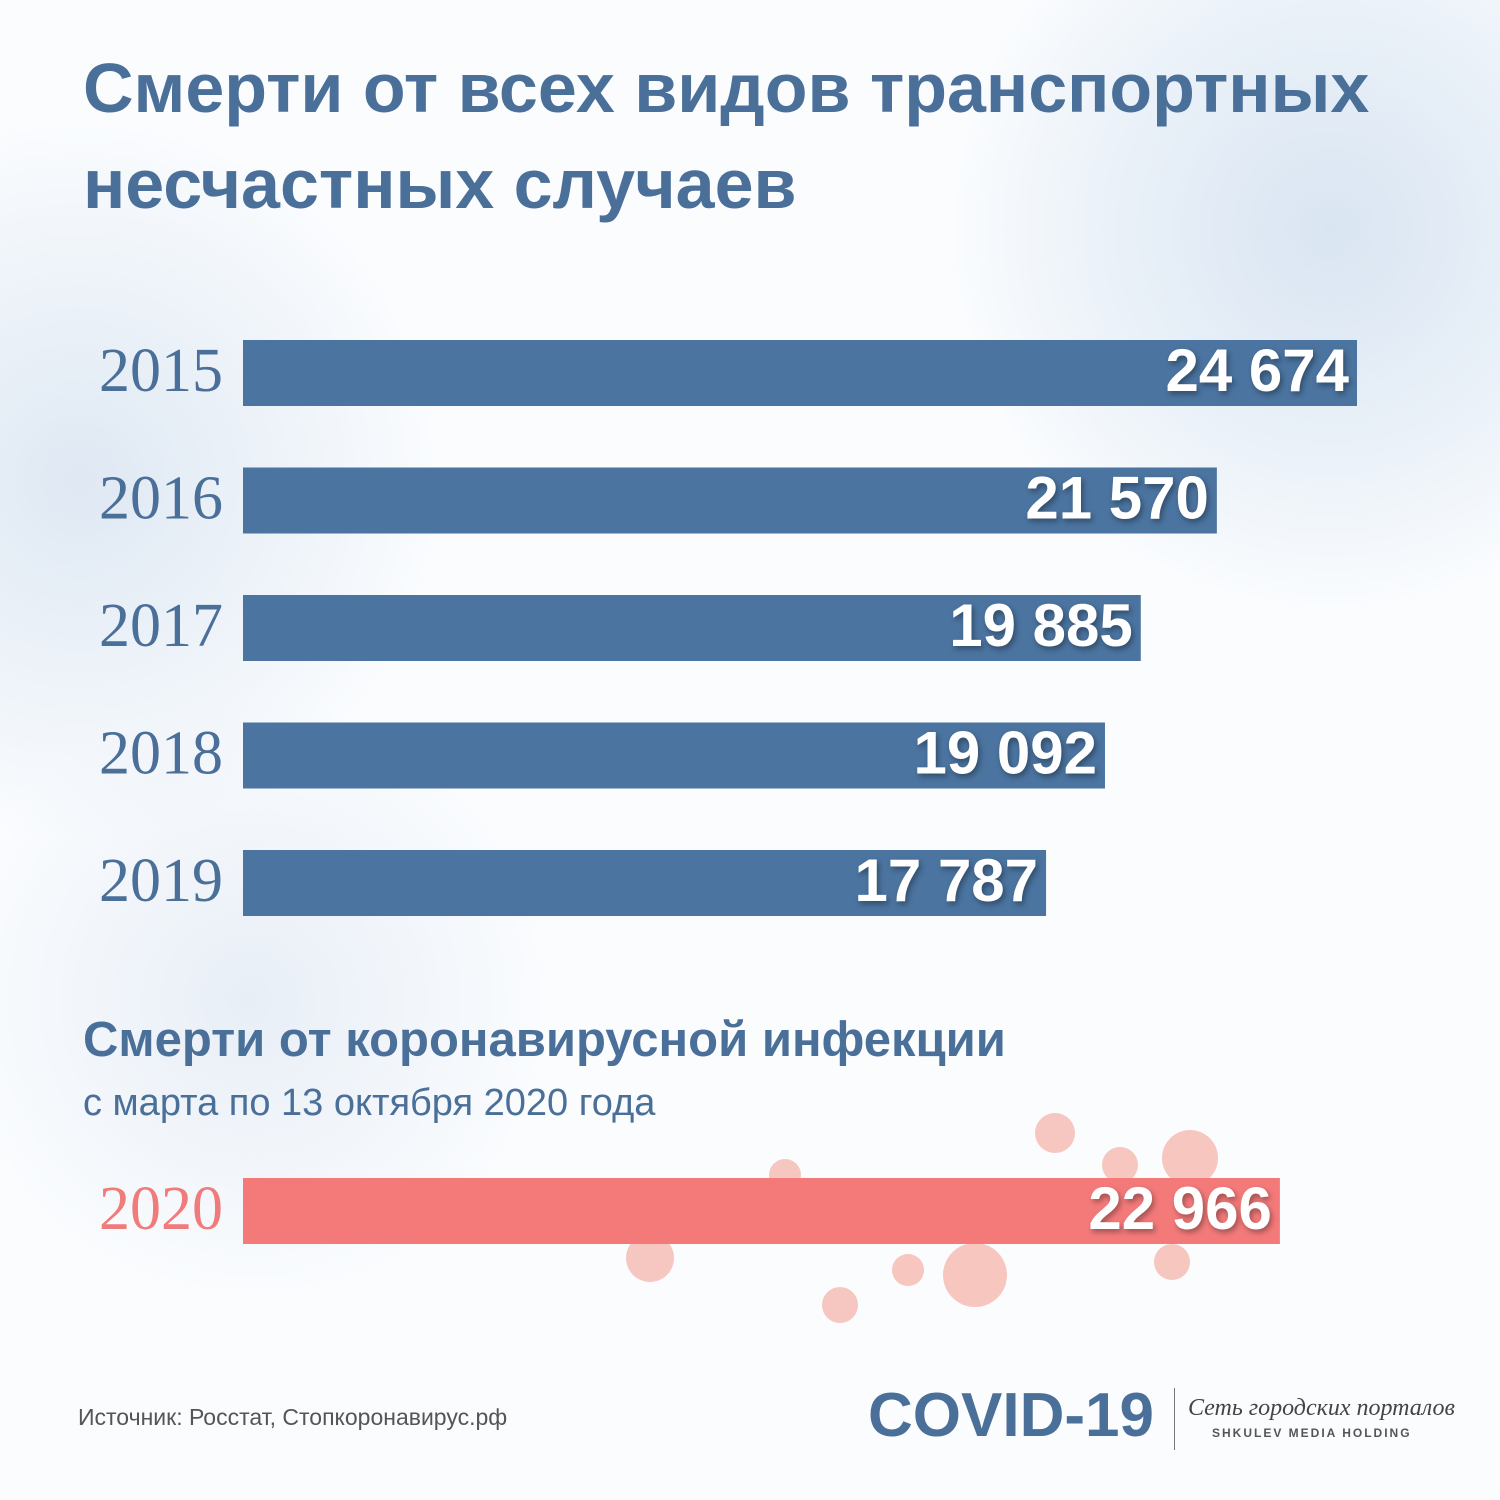 The image size is (1500, 1500). Describe the element at coordinates (1117, 497) in the screenshot. I see `value-label: 21 570` at that location.